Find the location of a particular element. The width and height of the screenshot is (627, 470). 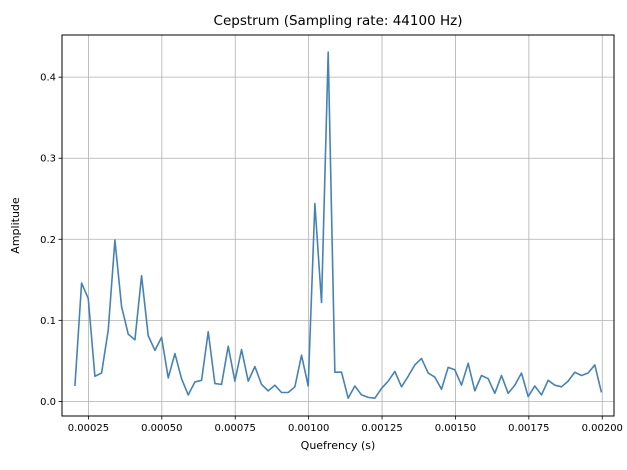

y-axis-label: Amplitude is located at coordinates (15, 225).